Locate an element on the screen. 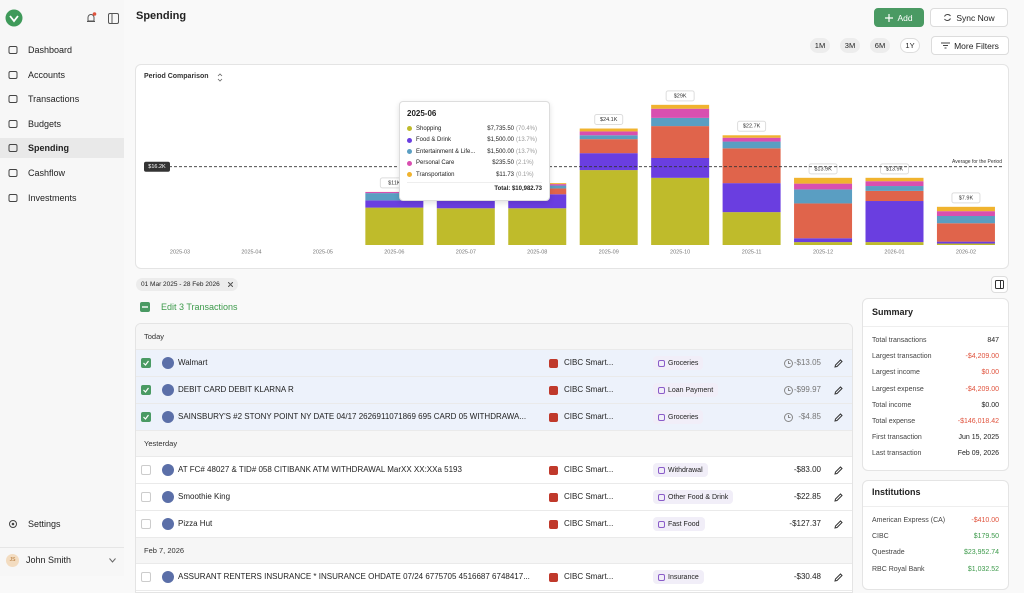  nav-item: Budgets is located at coordinates (62, 124).